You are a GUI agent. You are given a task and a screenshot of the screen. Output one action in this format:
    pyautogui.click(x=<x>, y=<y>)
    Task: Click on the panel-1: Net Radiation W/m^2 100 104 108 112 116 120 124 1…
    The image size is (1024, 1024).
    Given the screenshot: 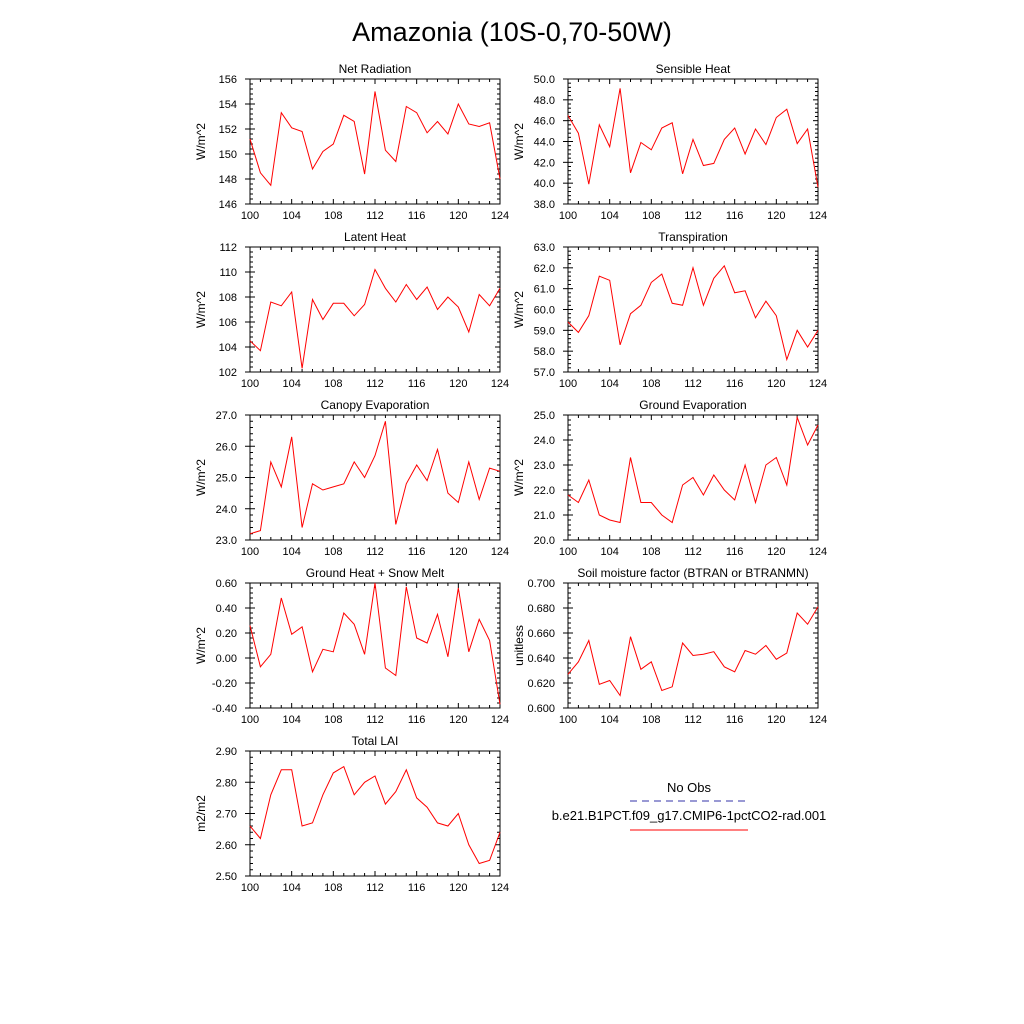 What is the action you would take?
    pyautogui.click(x=351, y=142)
    